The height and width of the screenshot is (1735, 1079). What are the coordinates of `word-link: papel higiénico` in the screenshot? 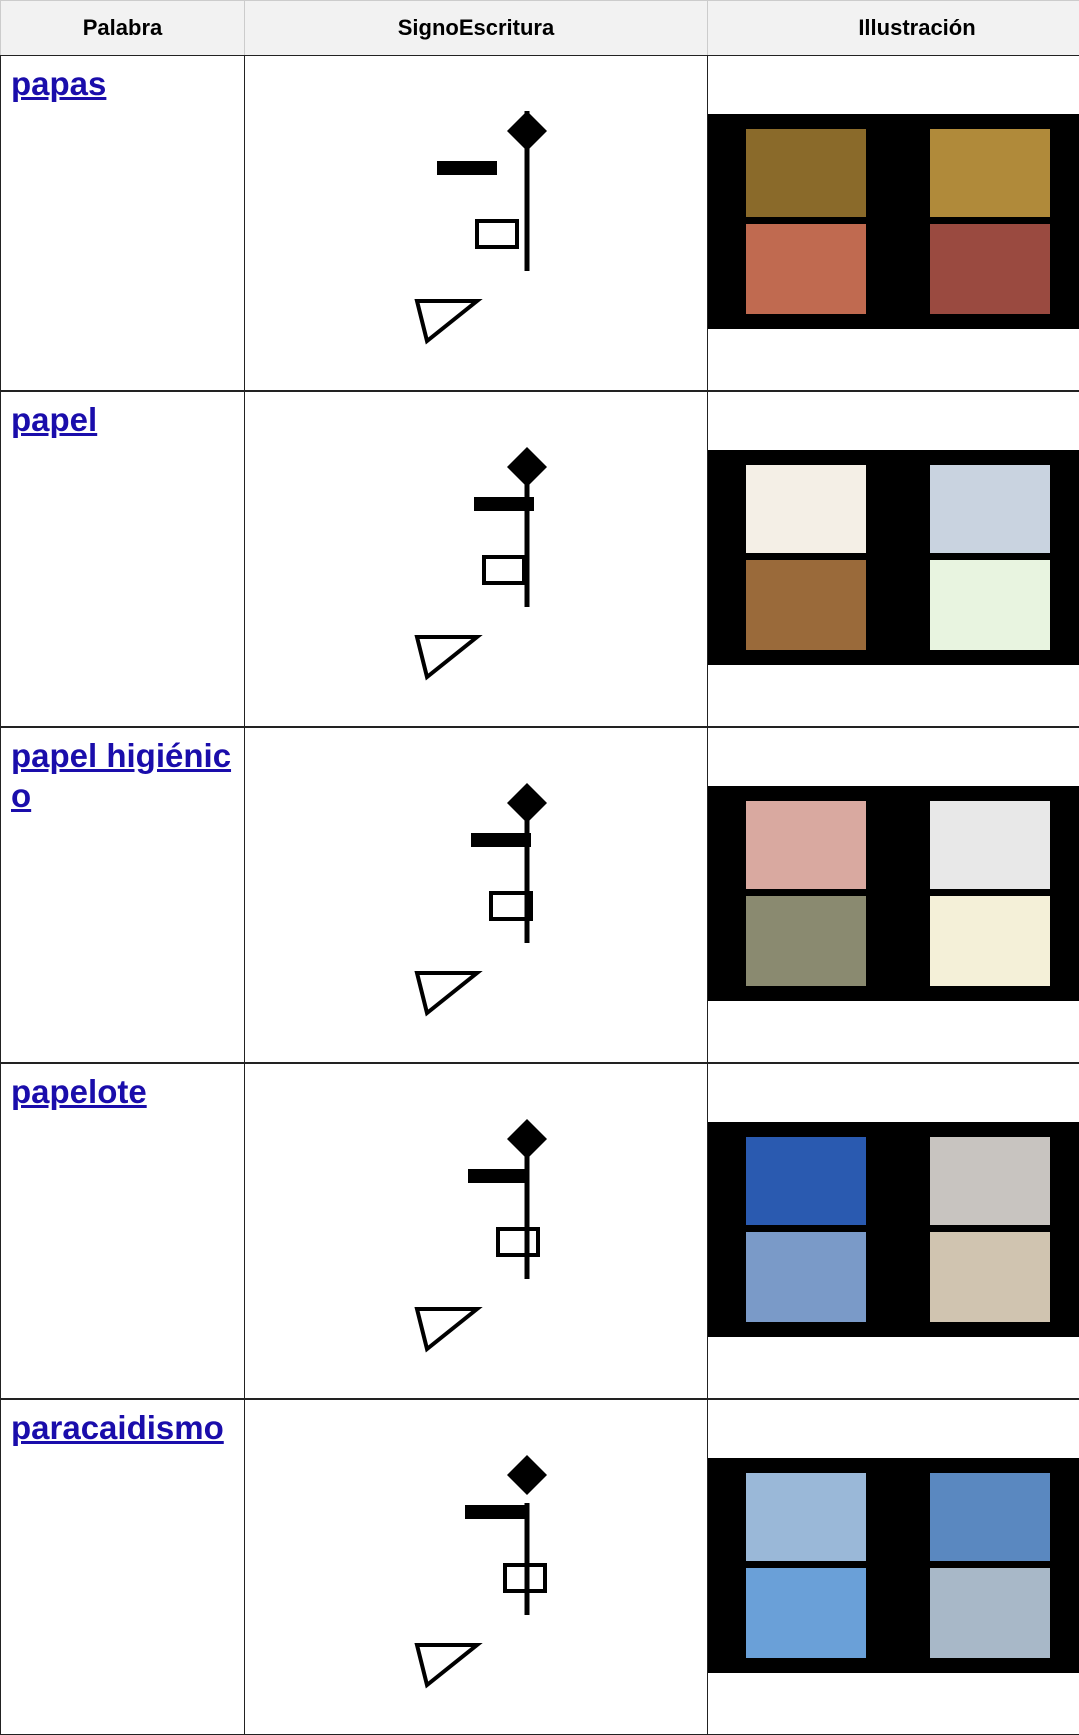 It's located at (121, 775).